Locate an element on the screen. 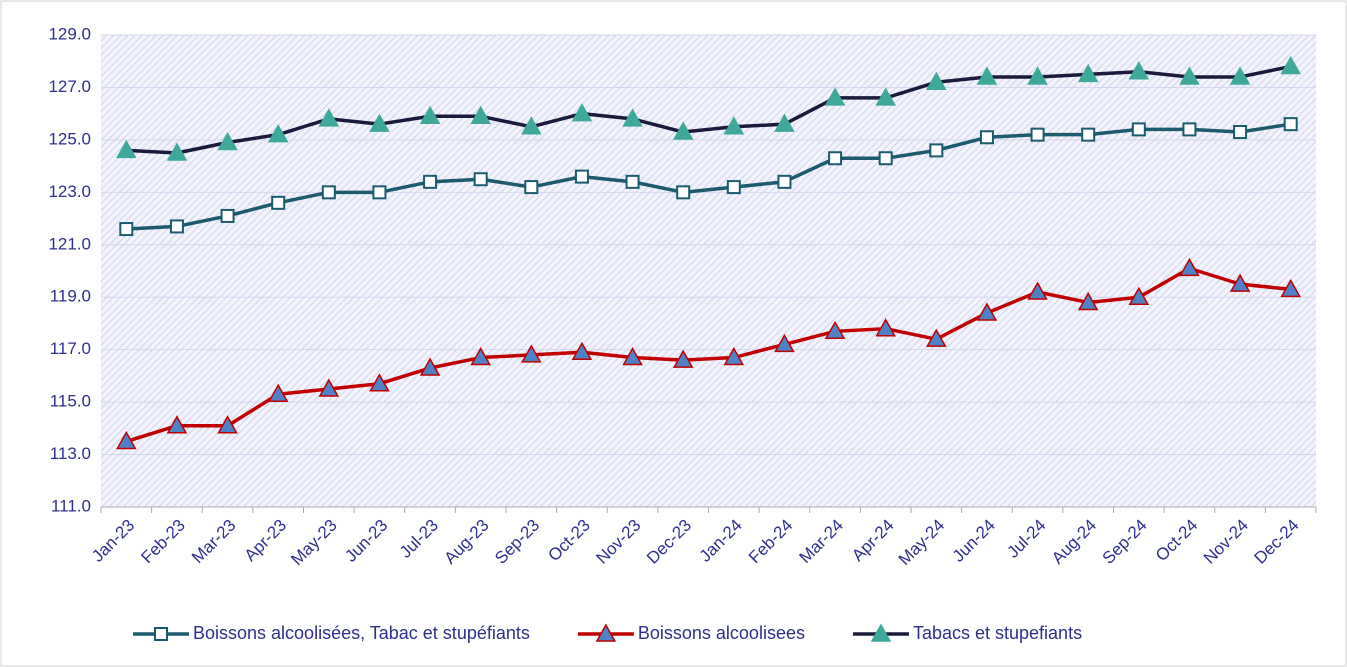 The width and height of the screenshot is (1347, 667). y-tick-label: 125.0 is located at coordinates (69, 138).